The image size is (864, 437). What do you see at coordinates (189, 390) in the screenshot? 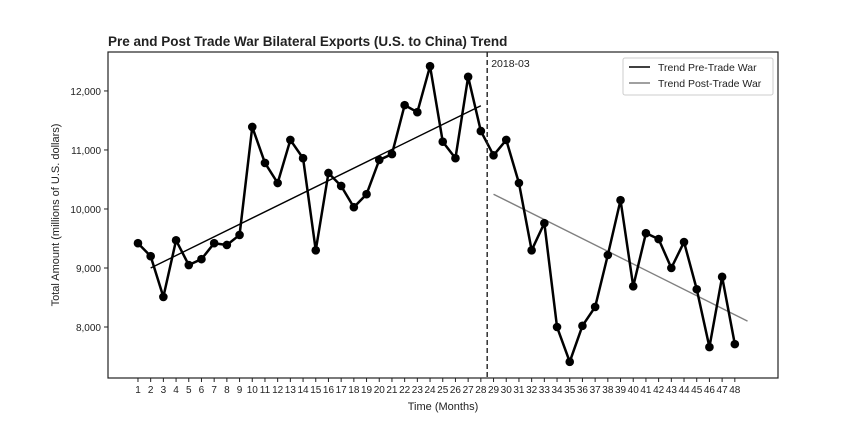
I see `x-tick-label: 5` at bounding box center [189, 390].